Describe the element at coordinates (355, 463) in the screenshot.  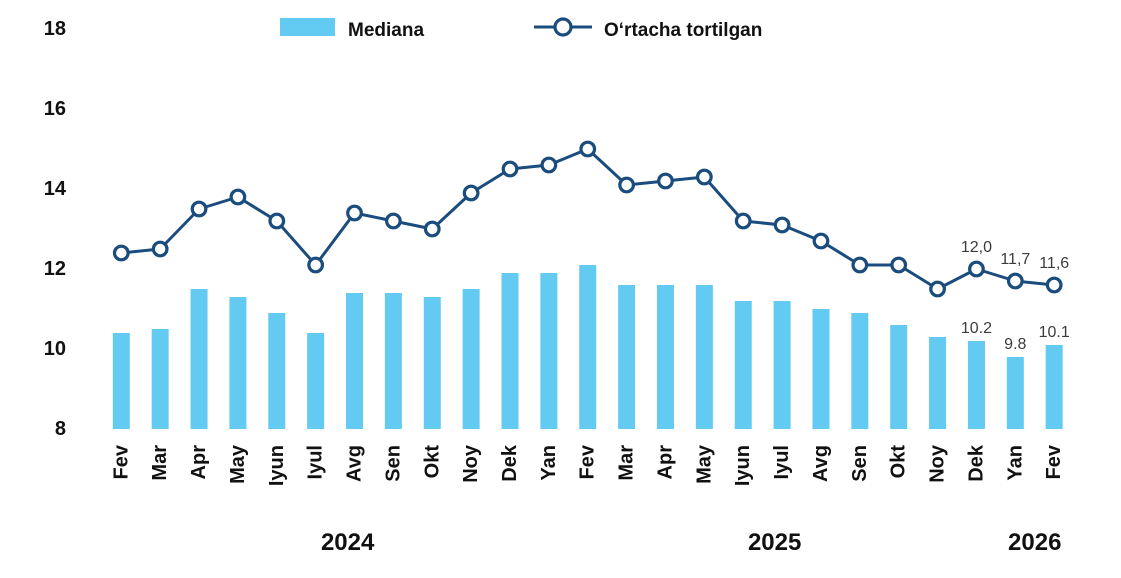
I see `x-axis-month-label-6: Avg` at that location.